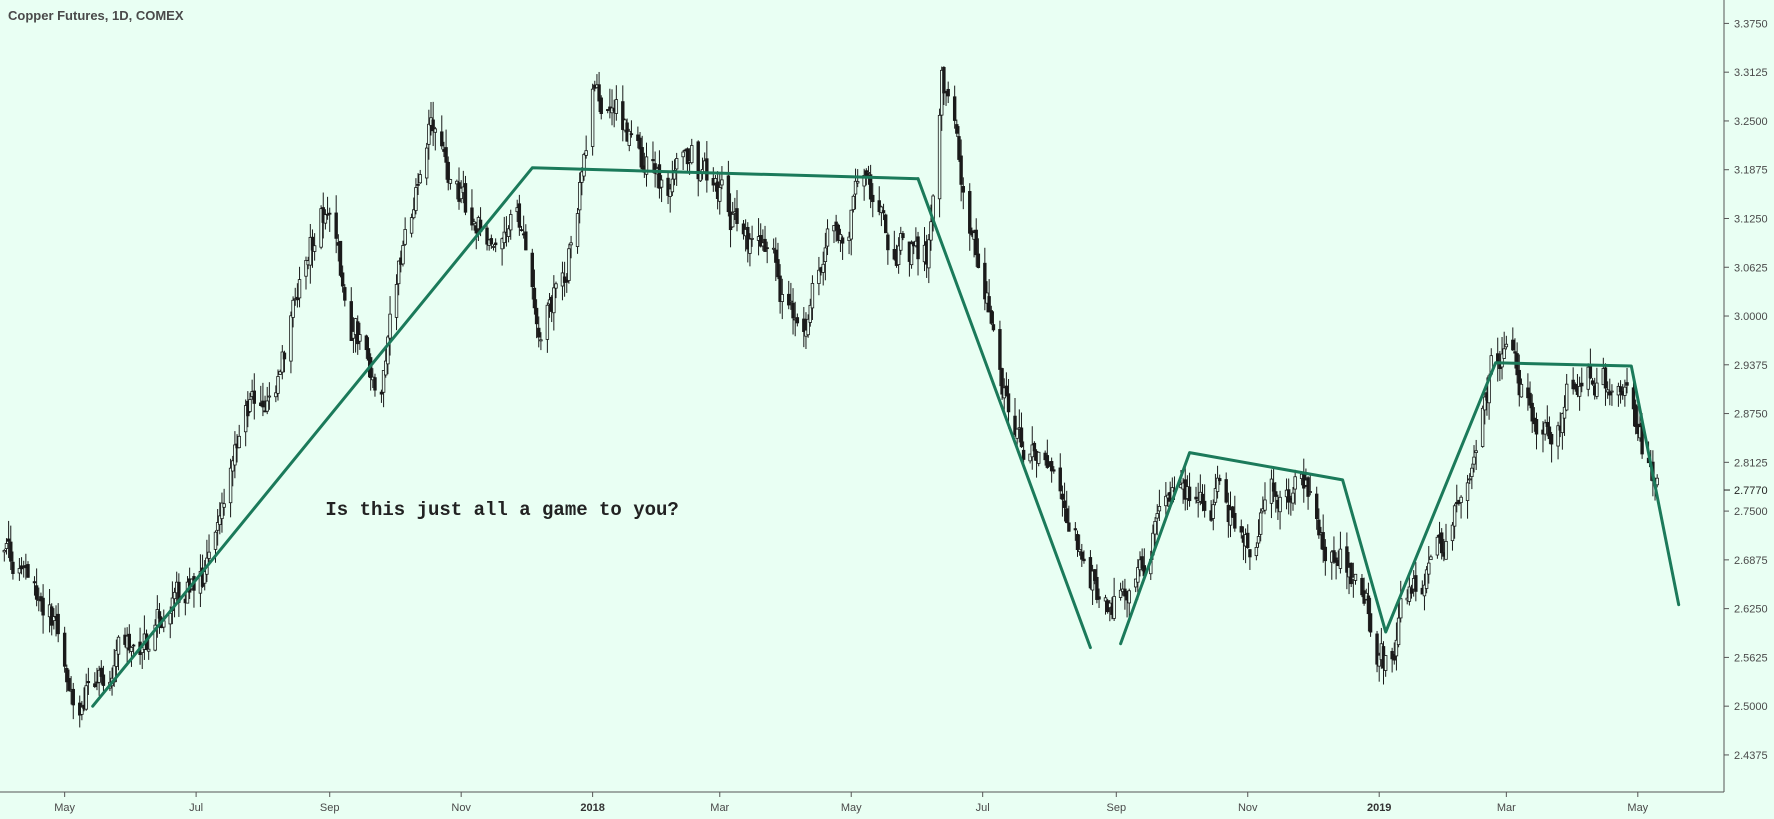  Describe the element at coordinates (983, 808) in the screenshot. I see `x-tick-label: Jul` at that location.